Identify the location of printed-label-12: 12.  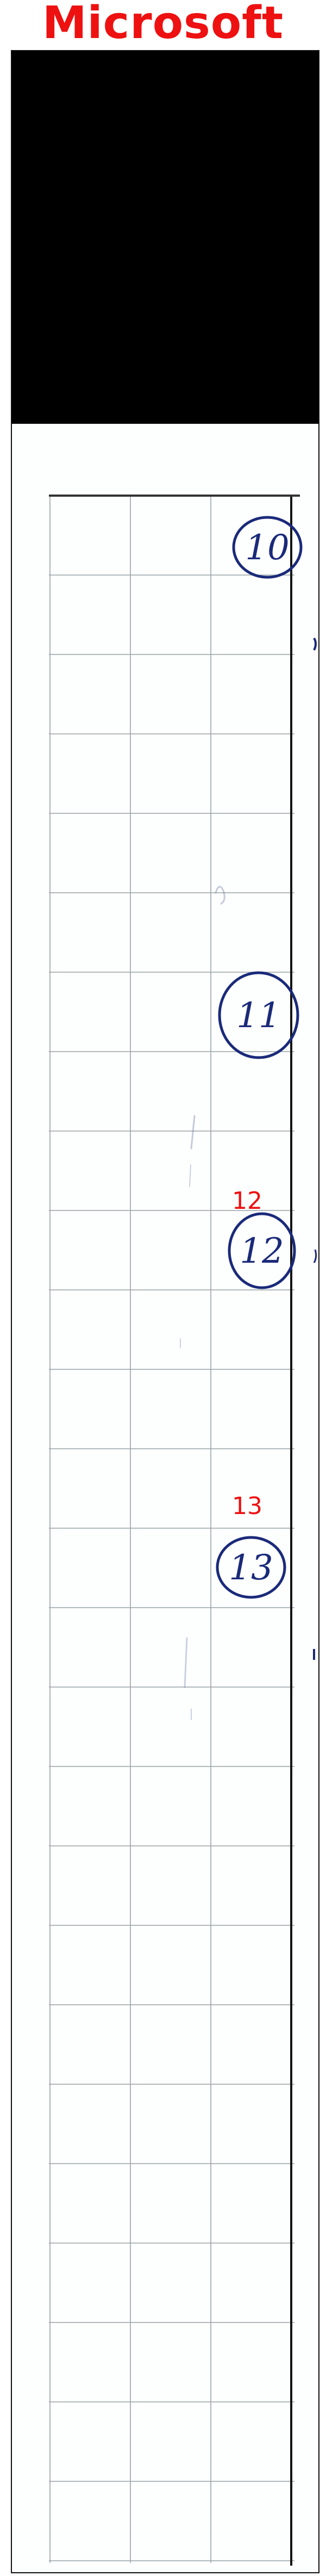
(247, 1201).